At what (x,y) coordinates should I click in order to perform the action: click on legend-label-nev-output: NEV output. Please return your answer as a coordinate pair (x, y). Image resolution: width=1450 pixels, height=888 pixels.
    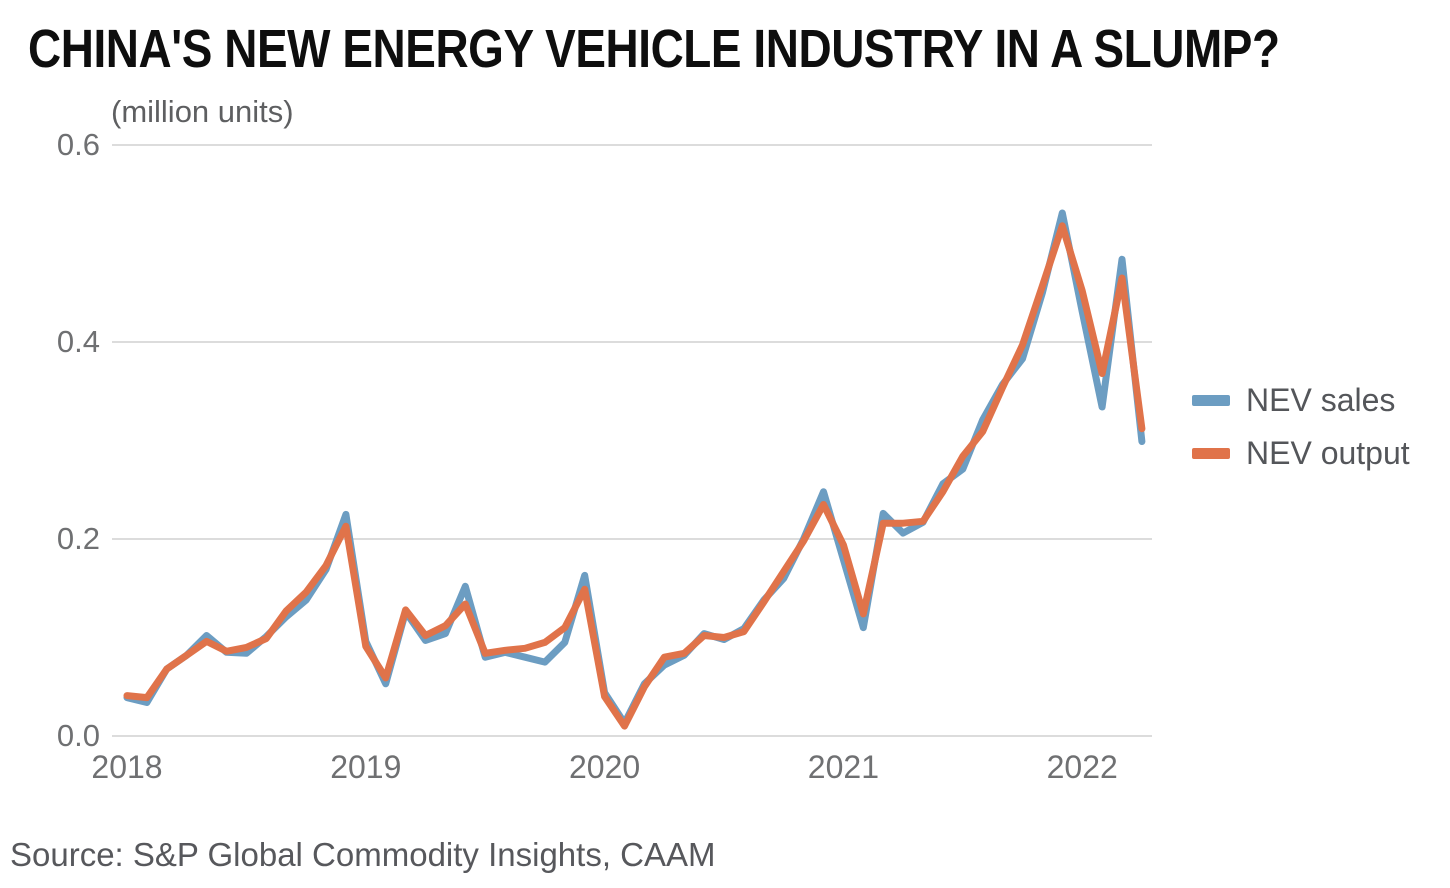
    Looking at the image, I should click on (1328, 452).